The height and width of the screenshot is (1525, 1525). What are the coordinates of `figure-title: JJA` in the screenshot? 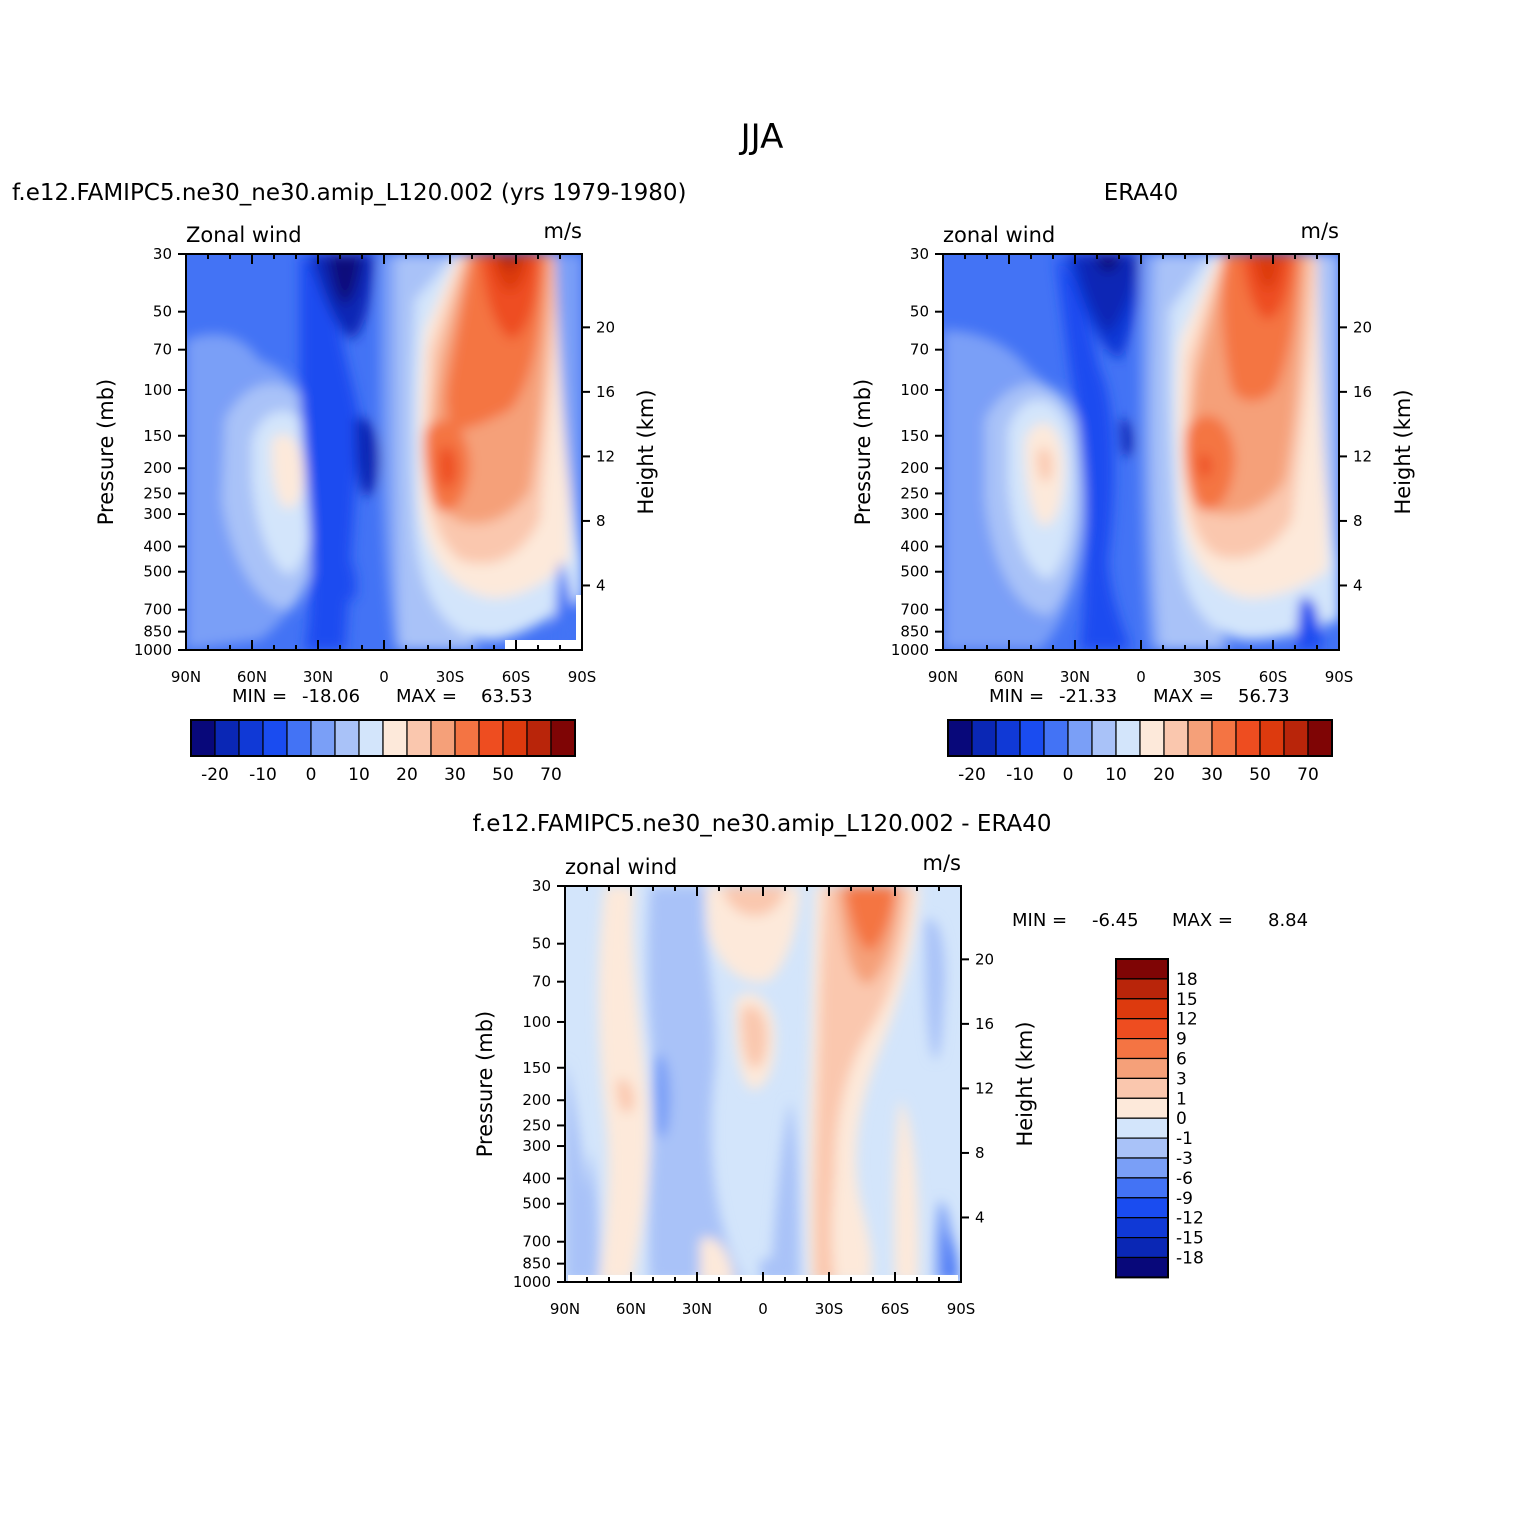 It's located at (761, 137).